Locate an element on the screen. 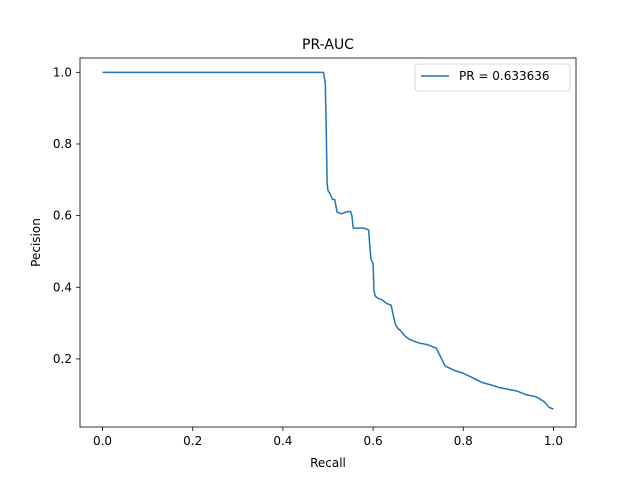 This screenshot has height=480, width=640. y-axis-label: Pecision is located at coordinates (36, 242).